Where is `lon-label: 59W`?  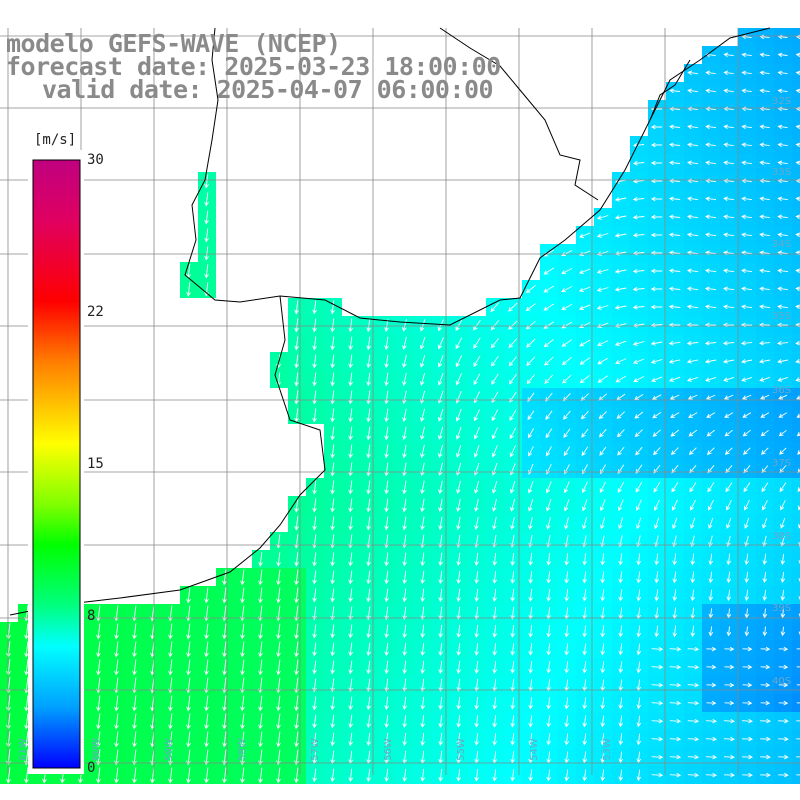
lon-label: 59W is located at coordinates (169, 749).